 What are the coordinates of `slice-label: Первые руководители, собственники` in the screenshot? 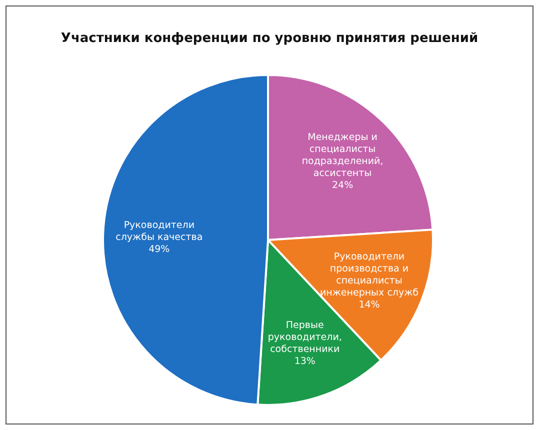 It's located at (305, 337).